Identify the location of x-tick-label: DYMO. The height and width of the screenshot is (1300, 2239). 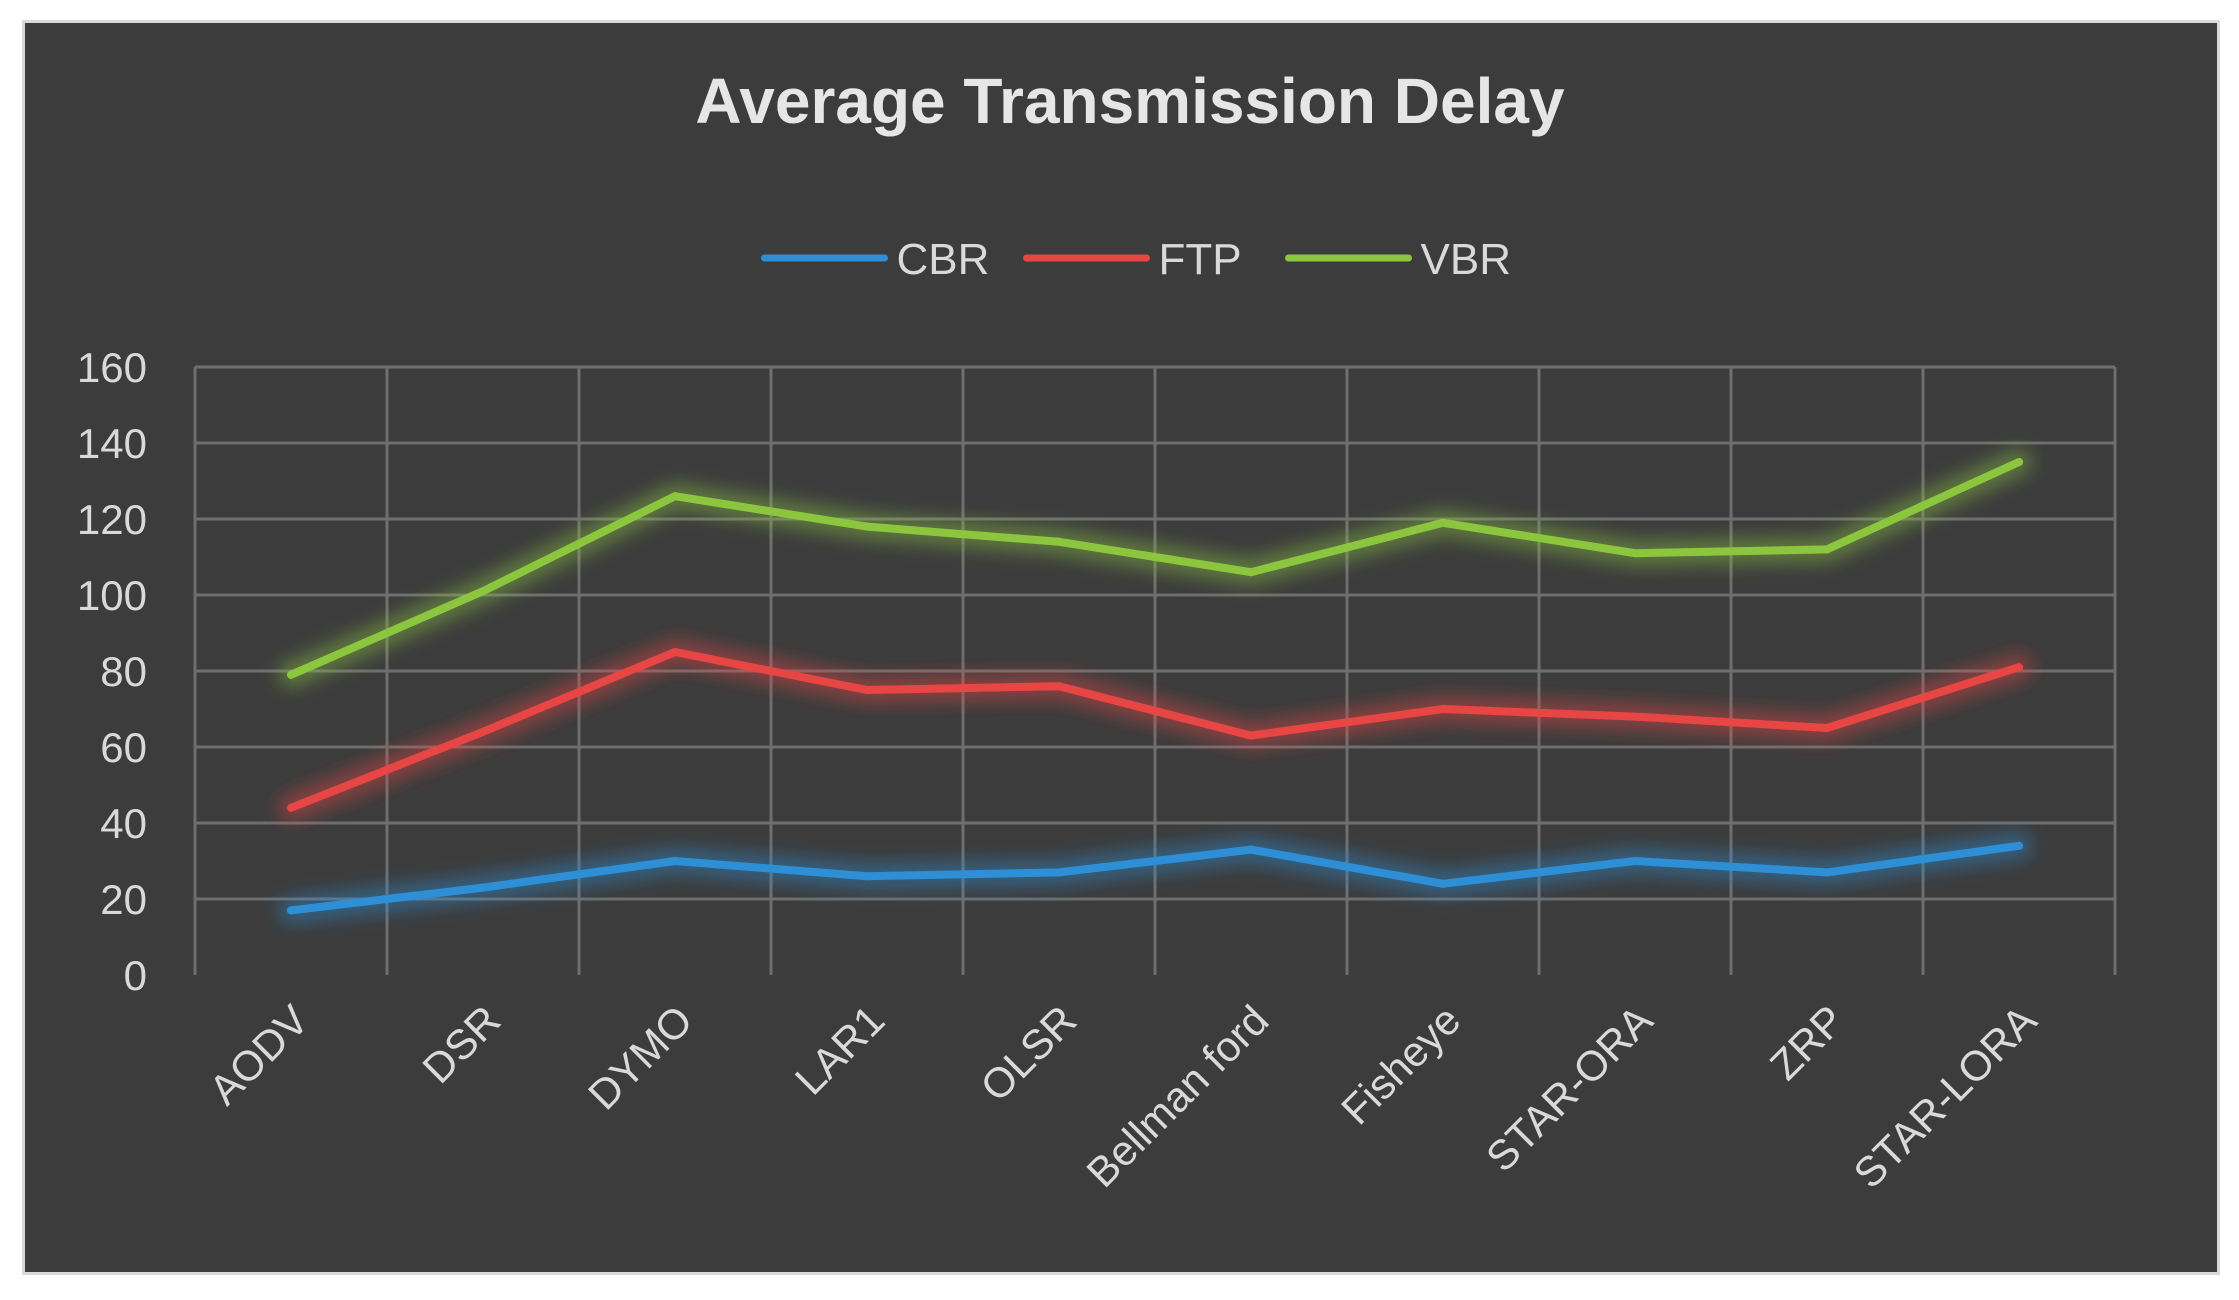
(640, 1057).